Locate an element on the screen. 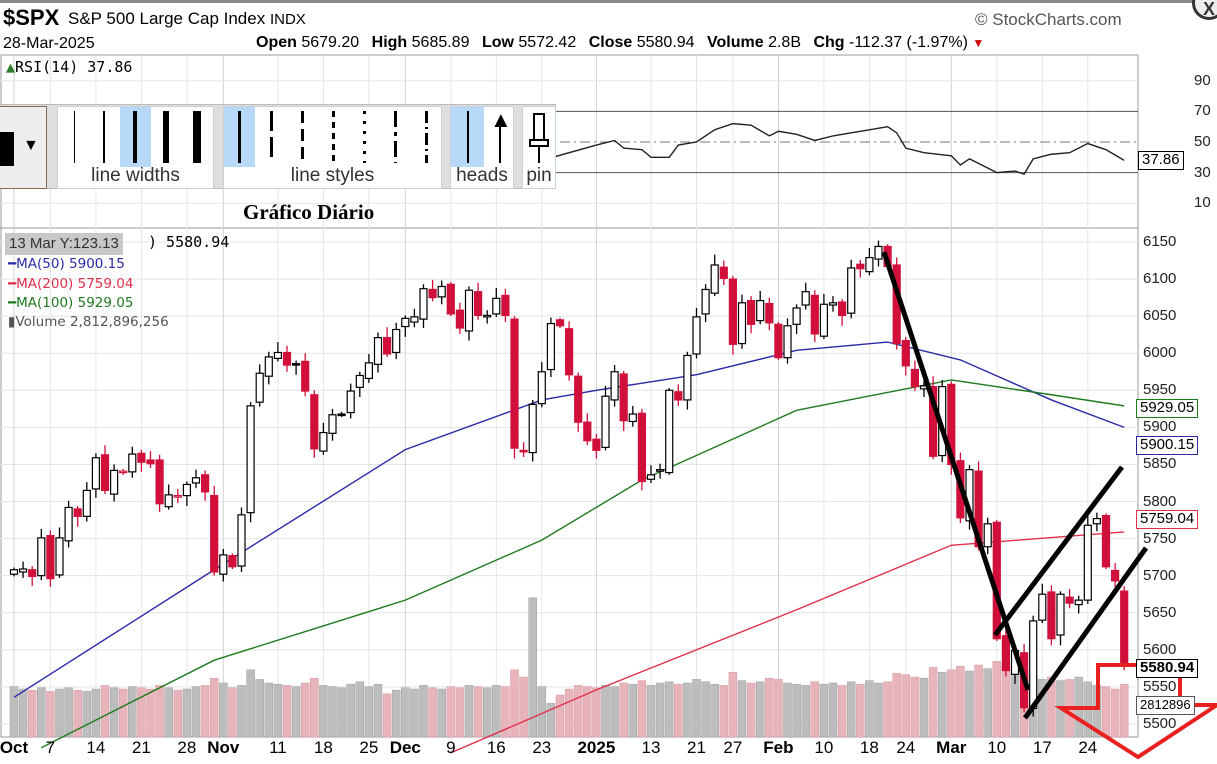 This screenshot has height=764, width=1217. legend-ma100: ━MA(100) 5929.05 is located at coordinates (71, 303).